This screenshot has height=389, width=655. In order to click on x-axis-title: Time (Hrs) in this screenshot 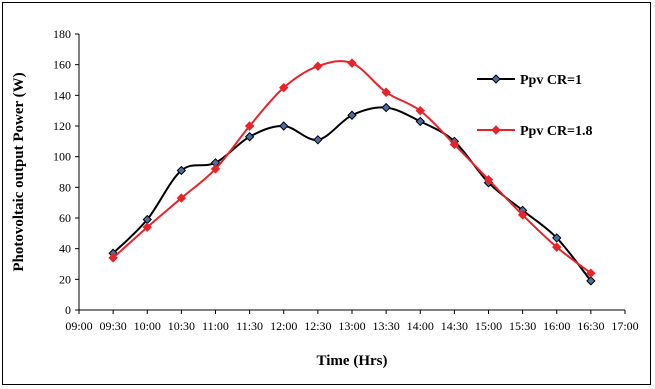, I will do `click(352, 361)`.